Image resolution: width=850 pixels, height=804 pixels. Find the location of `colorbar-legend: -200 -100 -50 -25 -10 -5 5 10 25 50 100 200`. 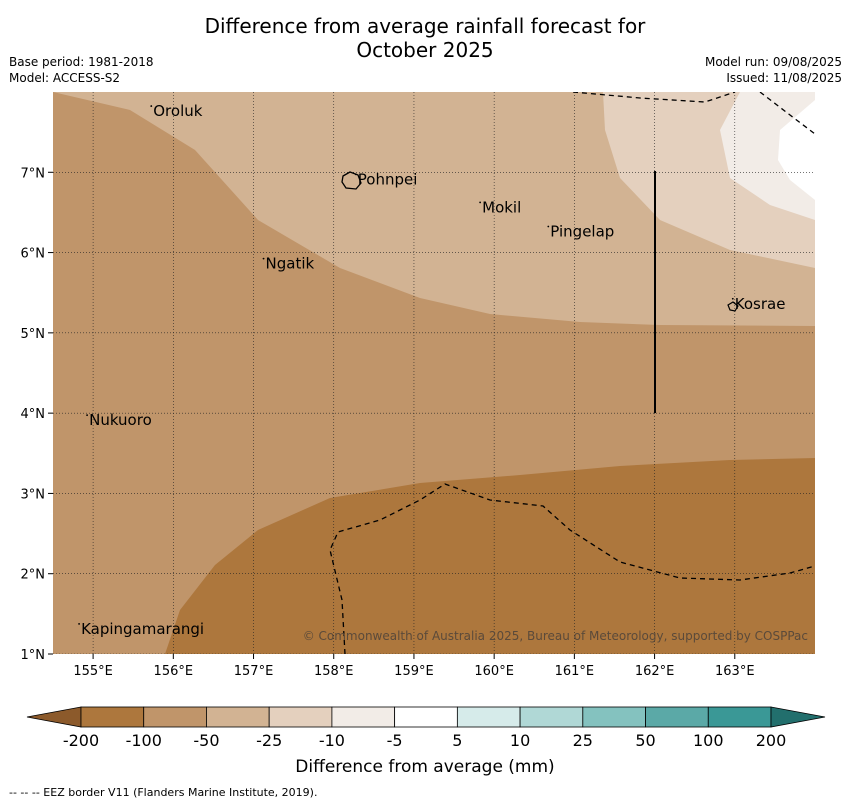

colorbar-legend: -200 -100 -50 -25 -10 -5 5 10 25 50 100 200 is located at coordinates (426, 728).